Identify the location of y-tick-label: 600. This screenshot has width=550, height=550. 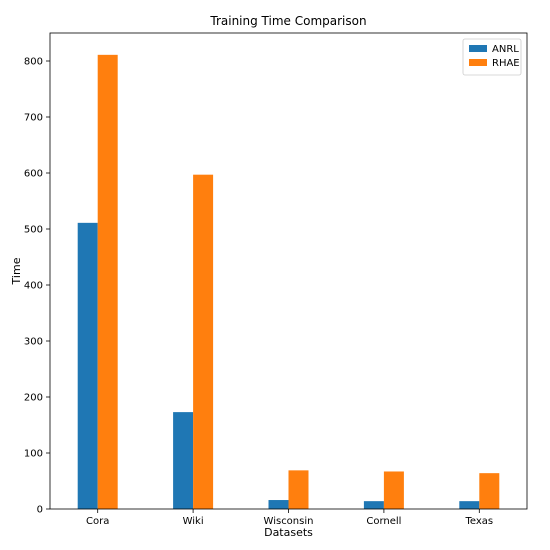
(33, 174).